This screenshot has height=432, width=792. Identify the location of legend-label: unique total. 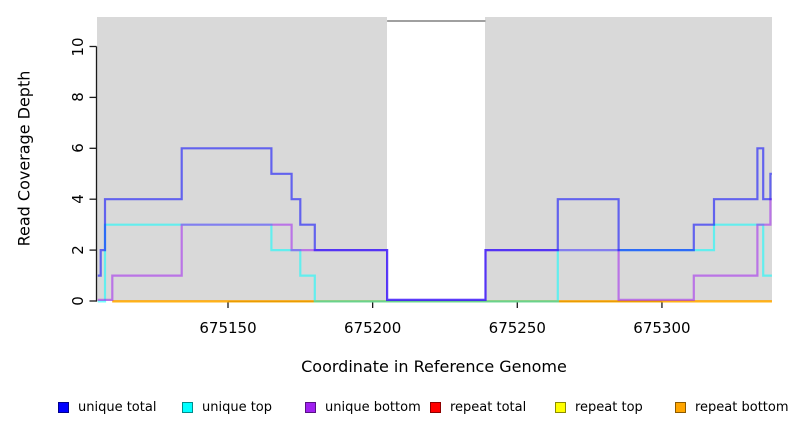
(117, 407).